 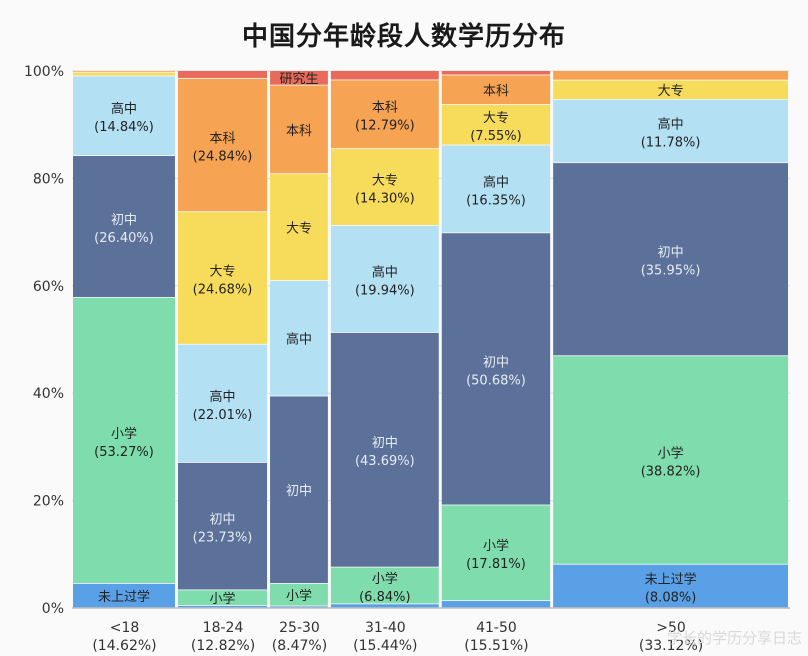 What do you see at coordinates (223, 156) in the screenshot?
I see `segment-percent-label: (24.84%)` at bounding box center [223, 156].